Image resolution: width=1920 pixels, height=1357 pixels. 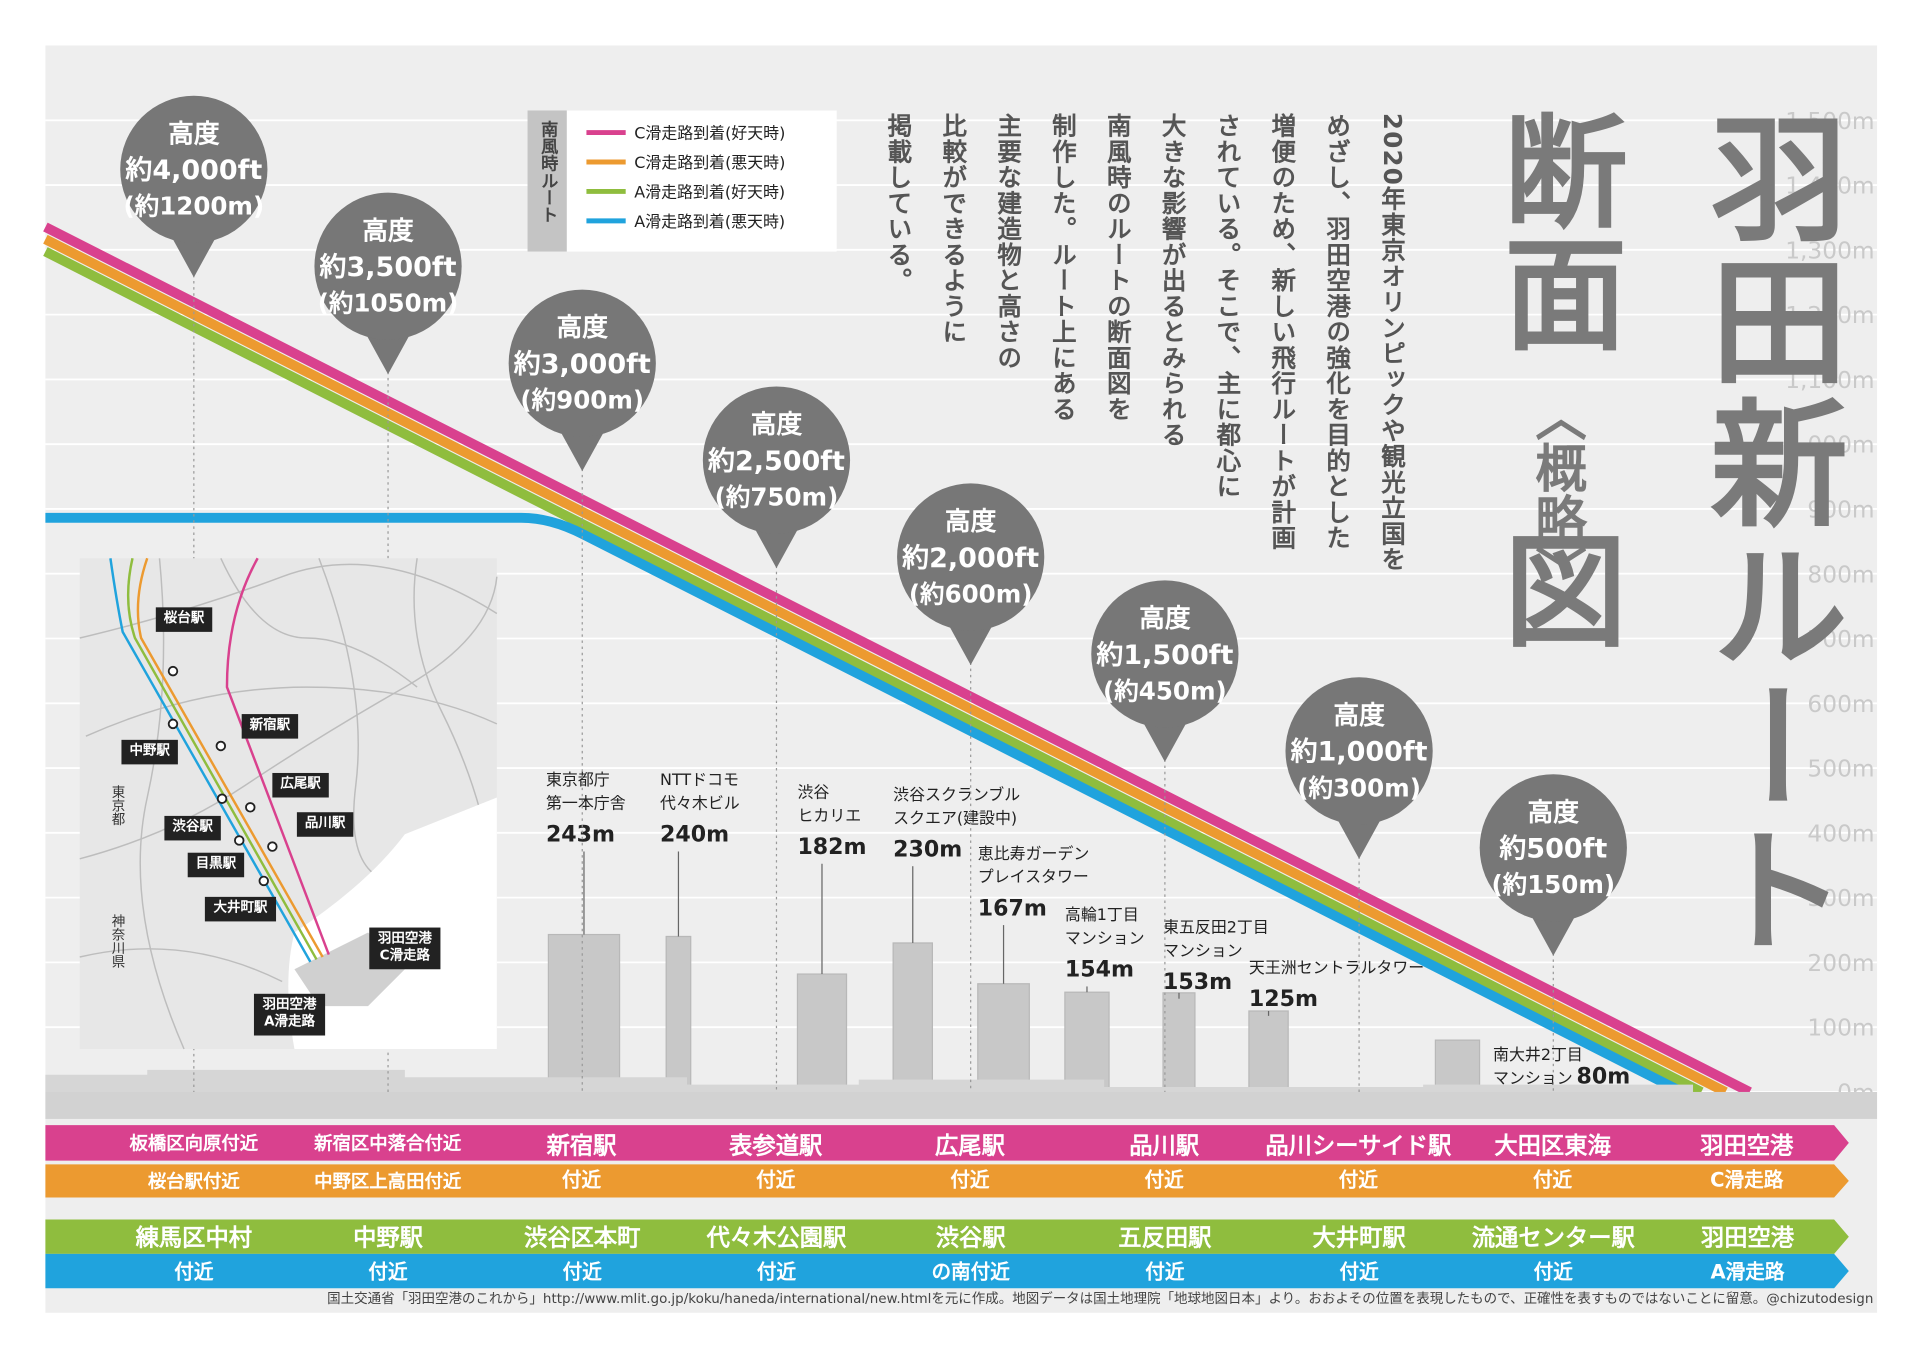 I want to click on station-label: 中野駅, so click(x=149, y=750).